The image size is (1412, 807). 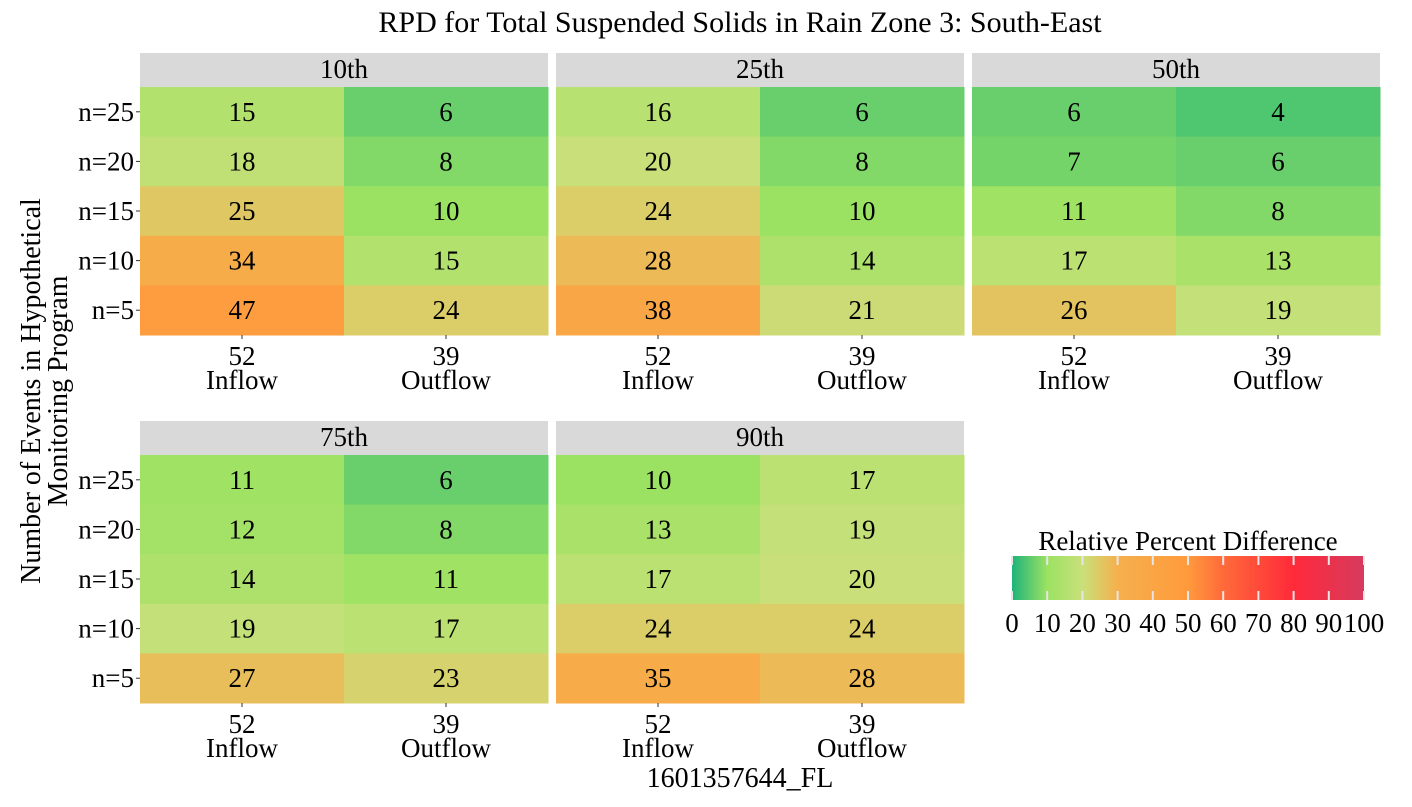 What do you see at coordinates (242, 161) in the screenshot?
I see `cell-value-label: 18` at bounding box center [242, 161].